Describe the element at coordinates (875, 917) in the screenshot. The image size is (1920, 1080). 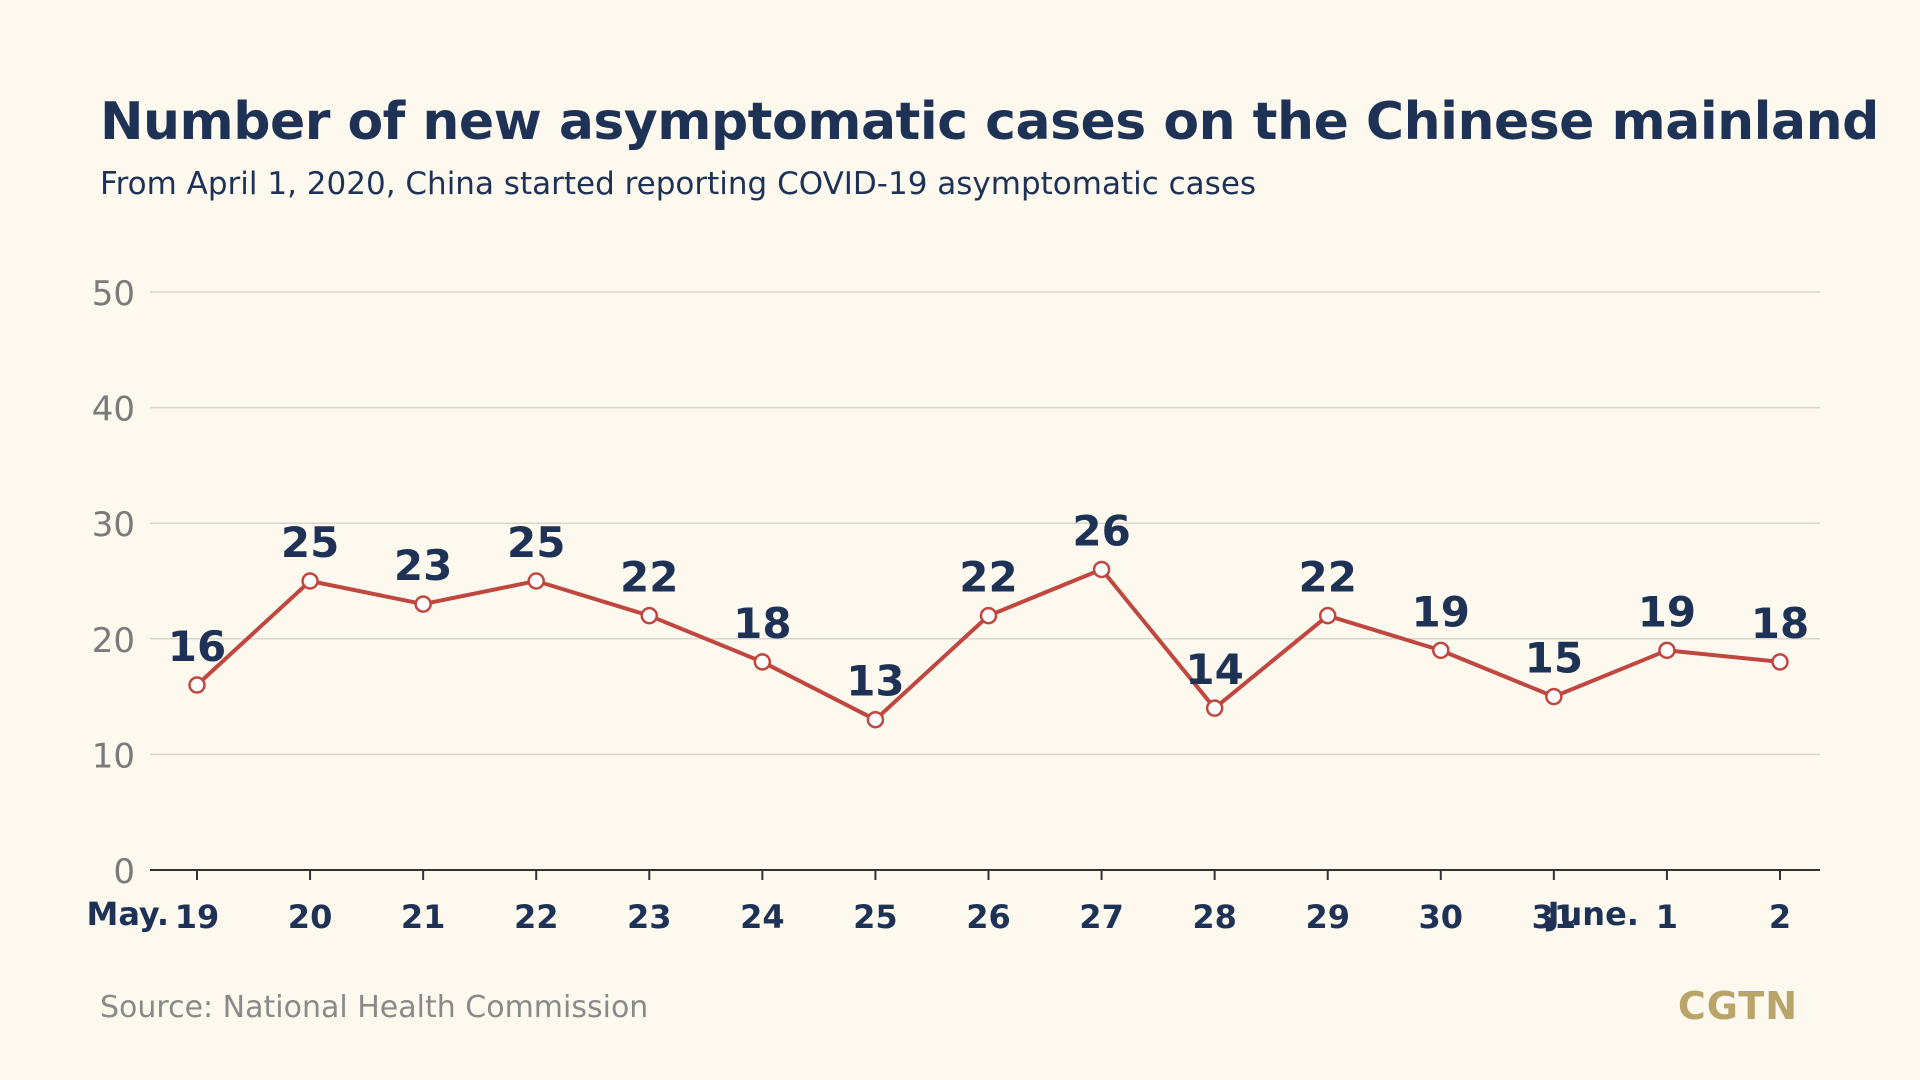
I see `x-tick-label: 25` at that location.